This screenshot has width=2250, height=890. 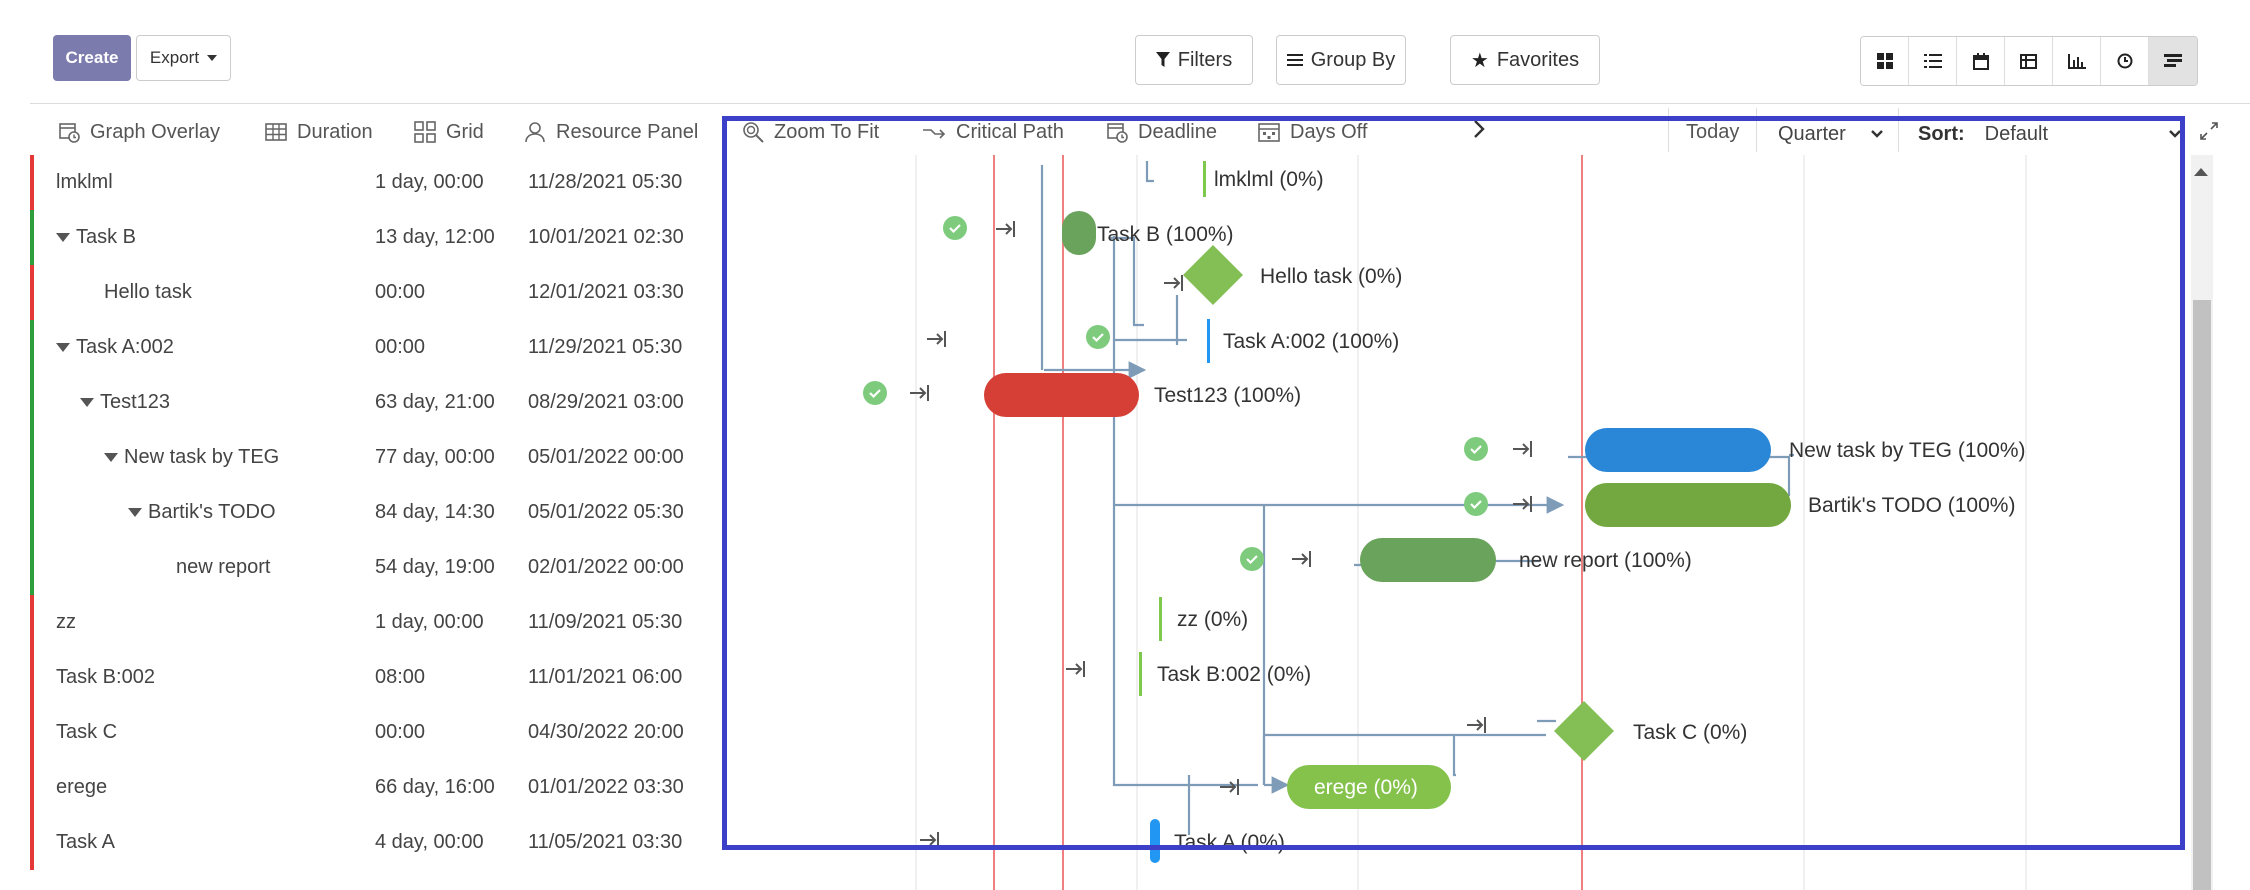 What do you see at coordinates (993, 132) in the screenshot?
I see `critical-path-button: Critical Path` at bounding box center [993, 132].